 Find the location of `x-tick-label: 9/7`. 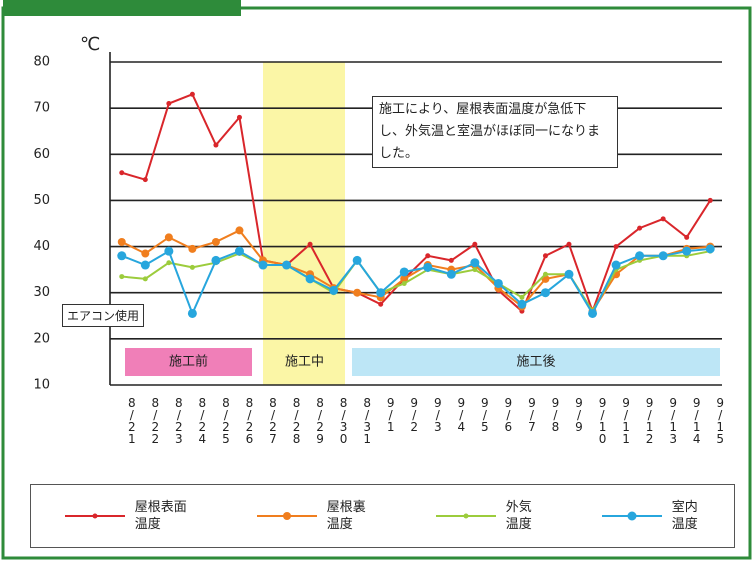

x-tick-label: 9/7 is located at coordinates (532, 414).